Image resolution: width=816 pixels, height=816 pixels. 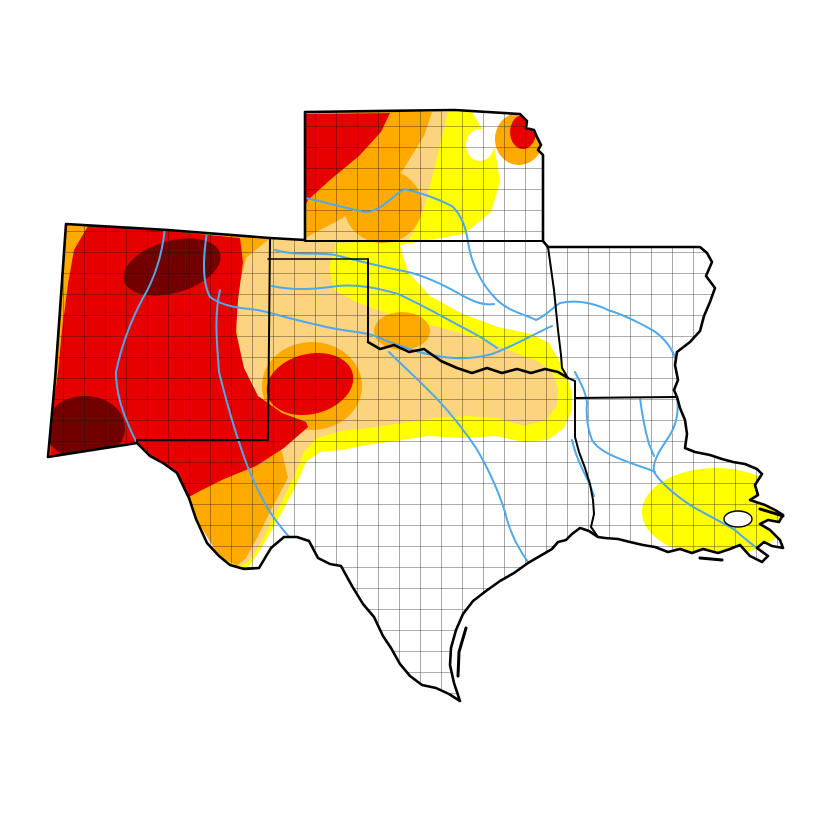 What do you see at coordinates (647, 427) in the screenshot?
I see `river-ouachita` at bounding box center [647, 427].